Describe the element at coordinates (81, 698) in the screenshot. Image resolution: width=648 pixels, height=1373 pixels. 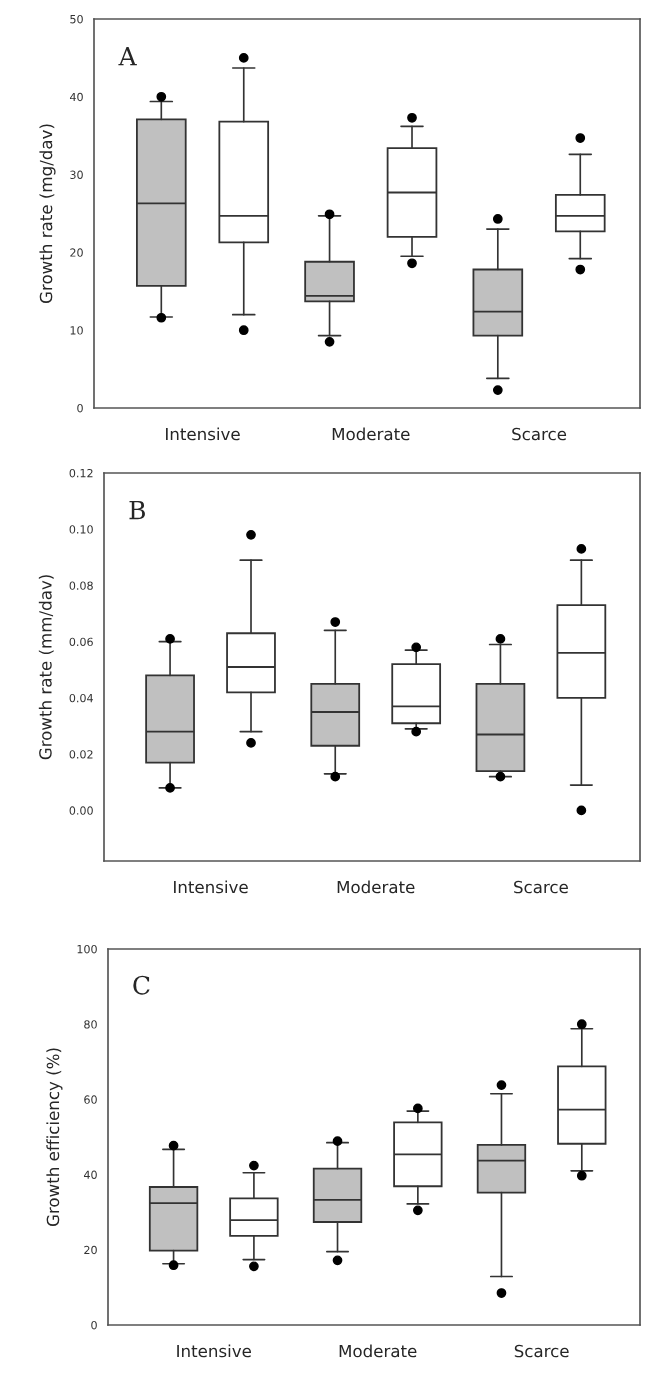
I see `y-tick-label: 0.04` at that location.